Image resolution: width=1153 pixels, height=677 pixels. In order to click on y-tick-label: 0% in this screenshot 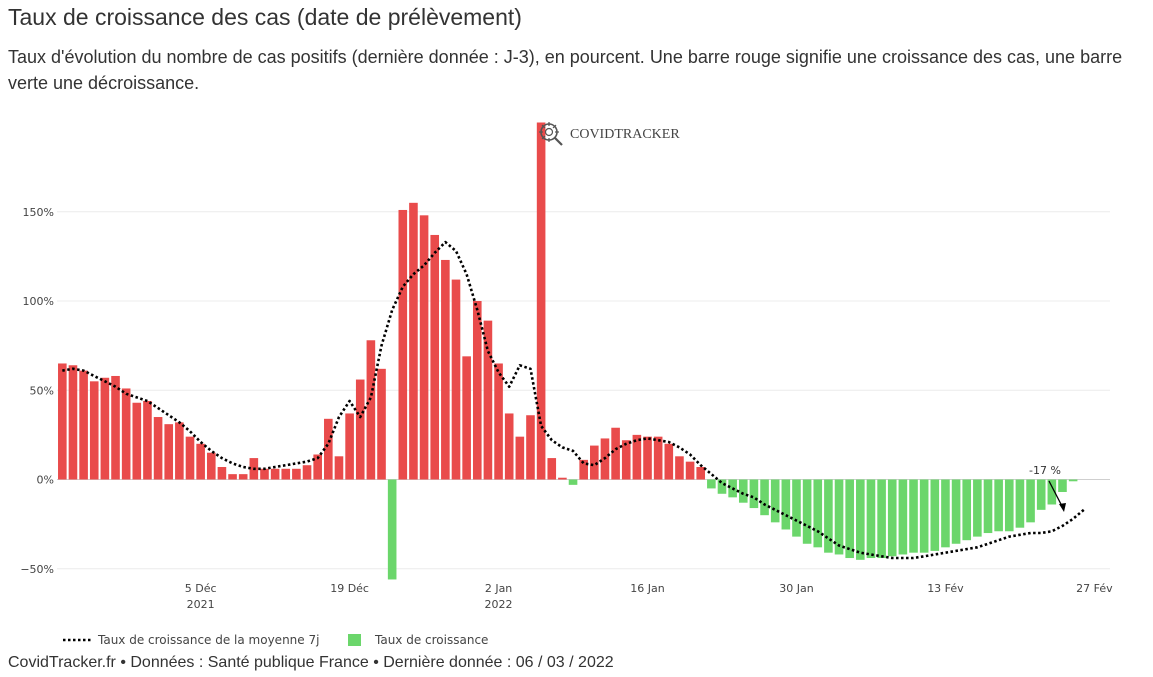, I will do `click(45, 480)`.